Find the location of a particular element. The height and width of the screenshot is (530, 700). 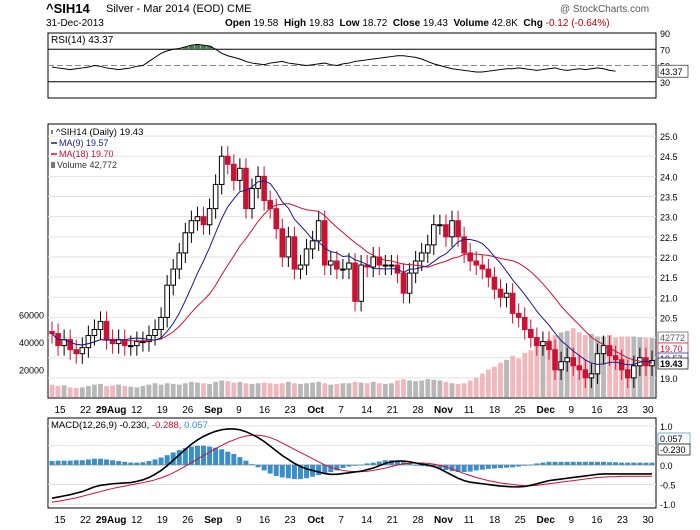

rsi-tick-label: 70 is located at coordinates (665, 50).